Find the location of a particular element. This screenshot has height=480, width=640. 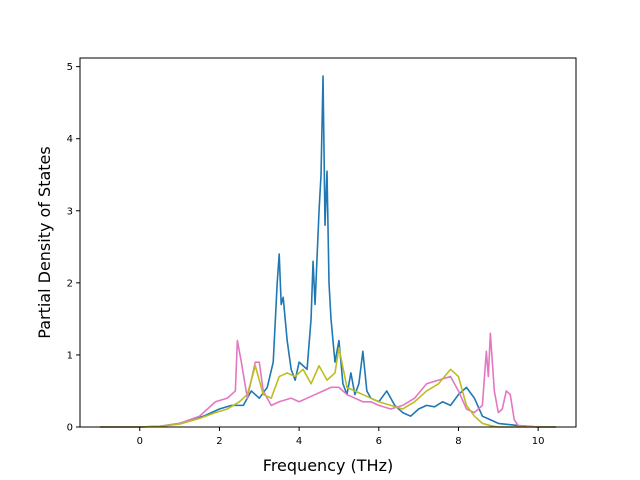

y-axis-label: Partial Density of States is located at coordinates (44, 242).